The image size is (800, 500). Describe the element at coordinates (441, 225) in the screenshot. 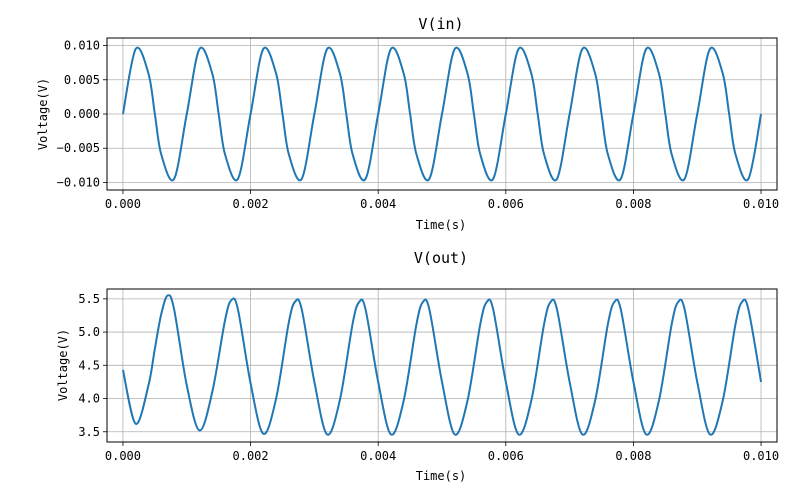

I see `x-axis-label-vin: Time(s)` at that location.